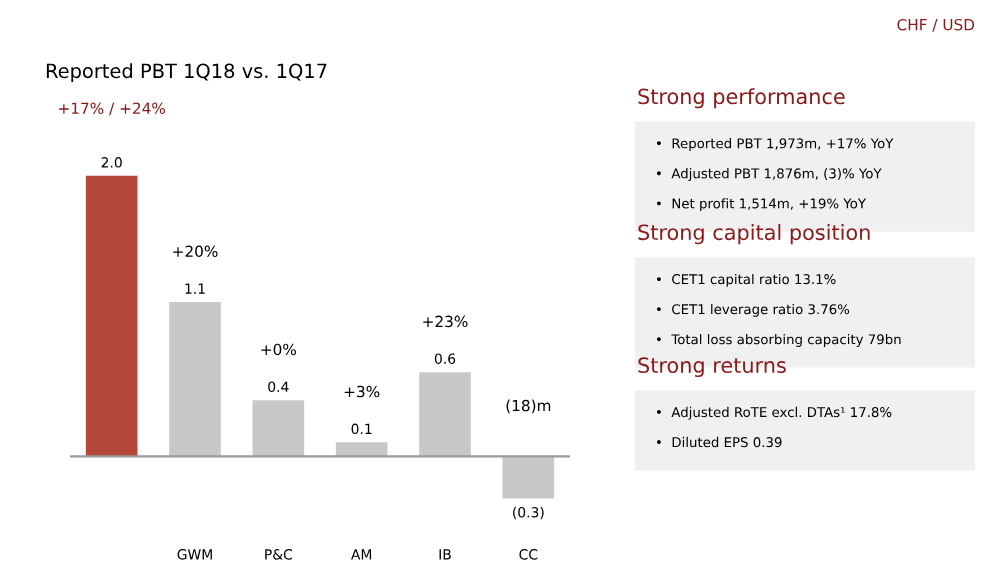 This screenshot has width=1000, height=578. I want to click on text: Strong performance, so click(741, 98).